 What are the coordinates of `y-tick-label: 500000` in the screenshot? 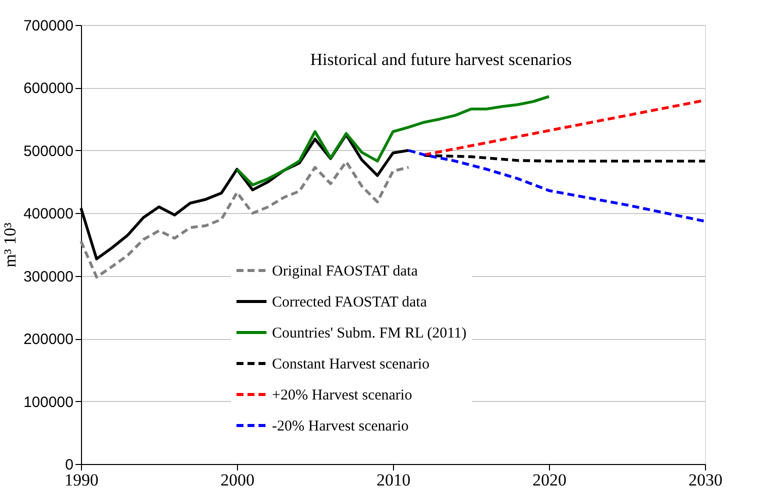 It's located at (48, 151).